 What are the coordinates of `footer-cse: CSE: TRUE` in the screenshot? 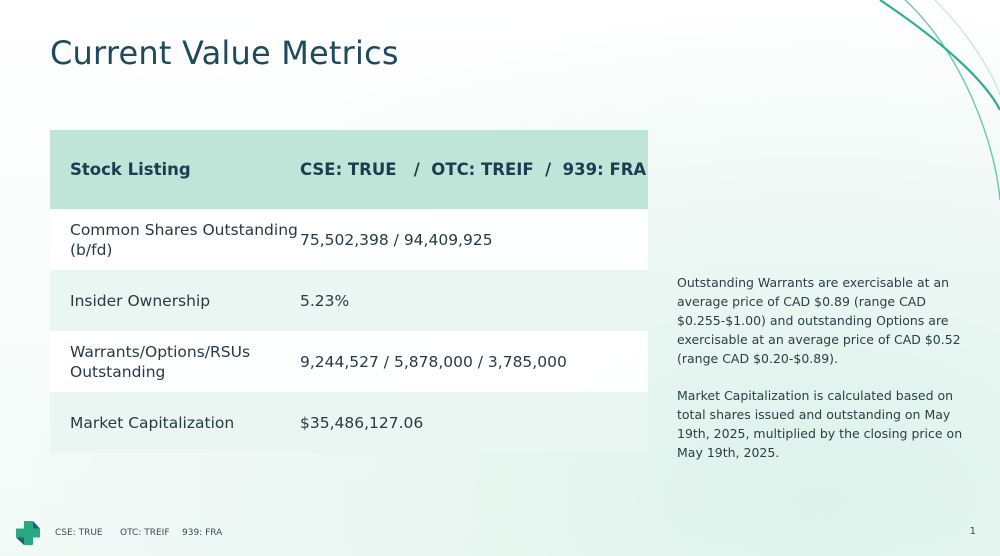 It's located at (79, 533).